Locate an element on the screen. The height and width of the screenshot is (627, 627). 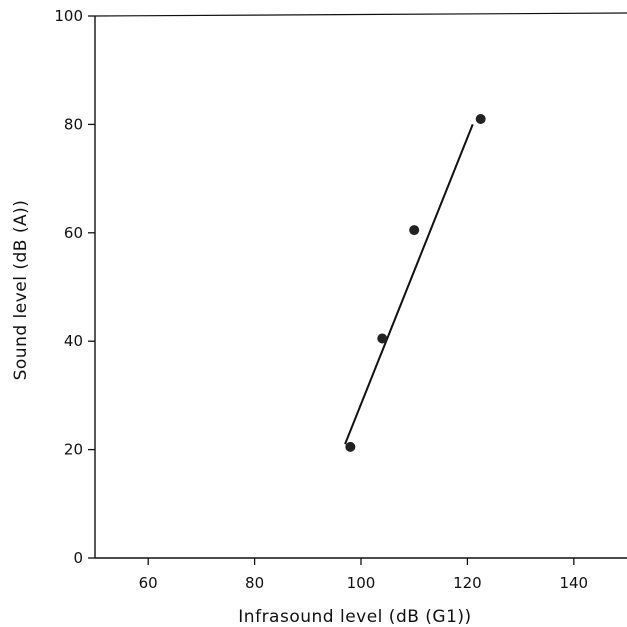
fit-line is located at coordinates (409, 284).